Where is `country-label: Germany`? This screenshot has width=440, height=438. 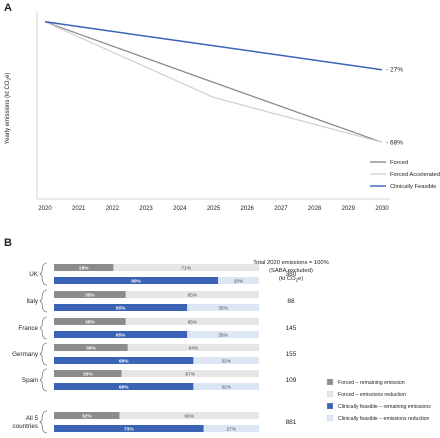
country-label: Germany is located at coordinates (25, 354).